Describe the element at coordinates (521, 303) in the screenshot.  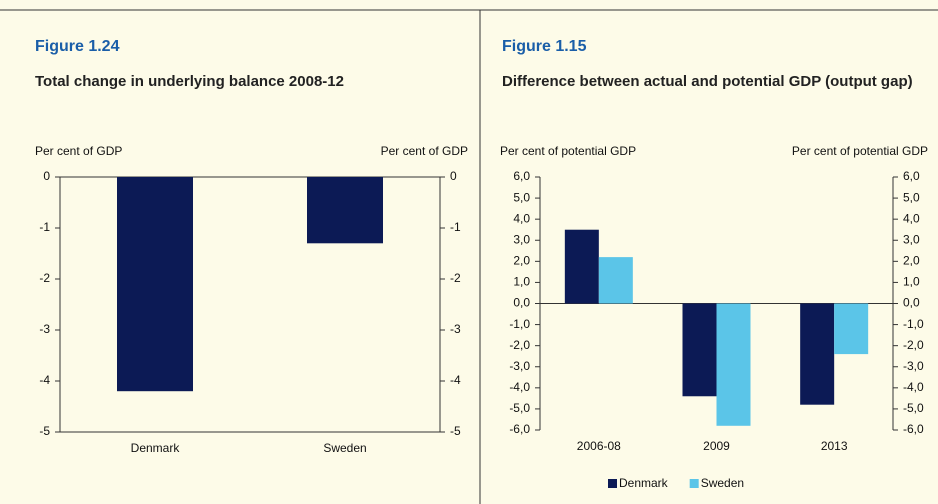
I see `y-tick-label: 0,0` at that location.